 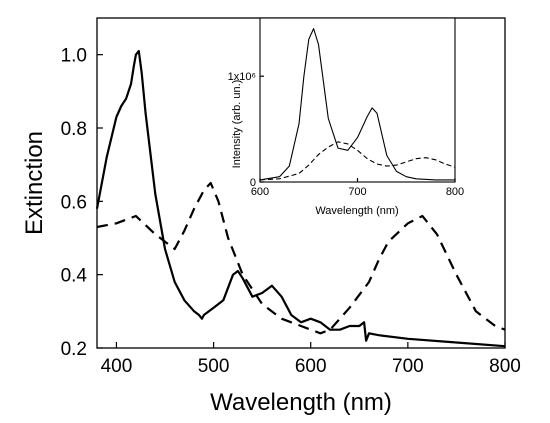 I want to click on series-dashed, so click(x=357, y=161).